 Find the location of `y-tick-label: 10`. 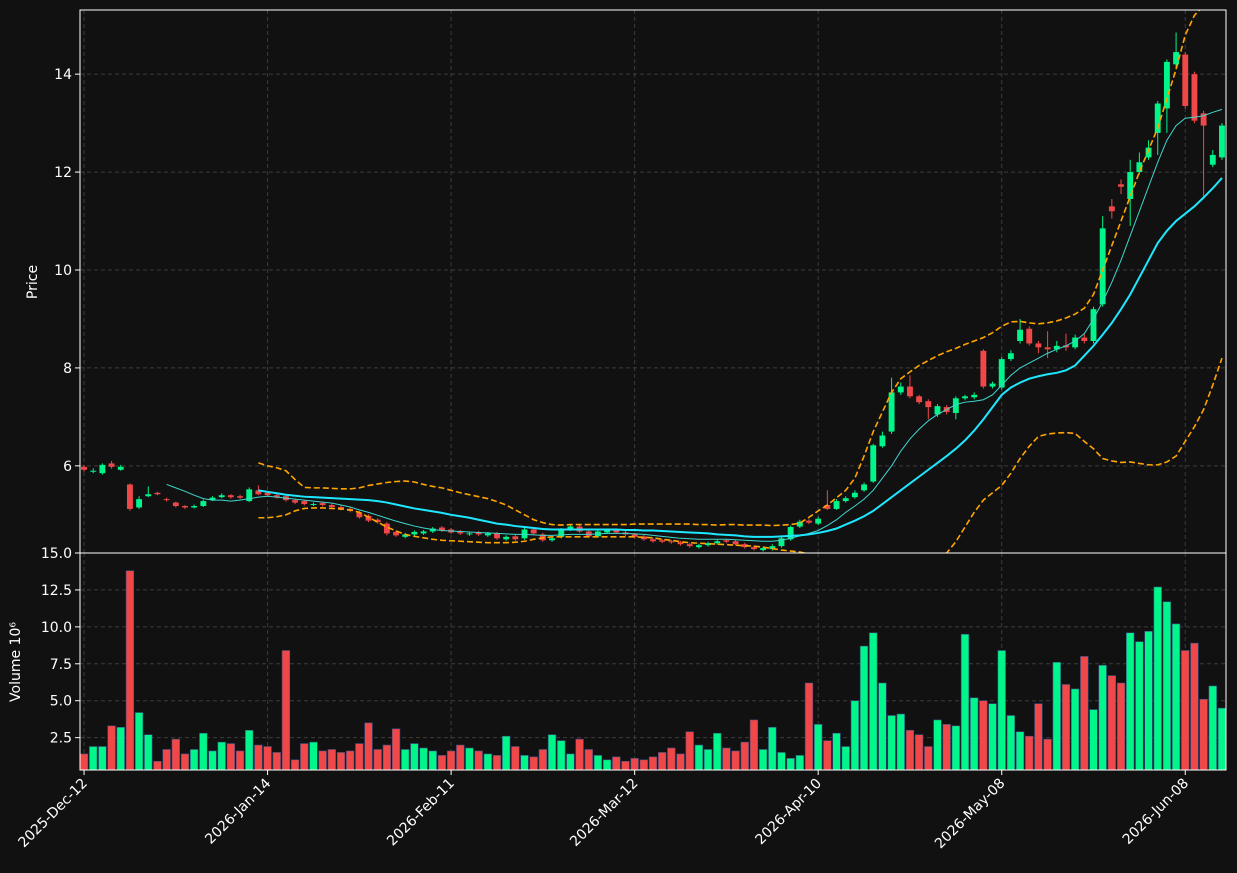

y-tick-label: 10 is located at coordinates (63, 271).